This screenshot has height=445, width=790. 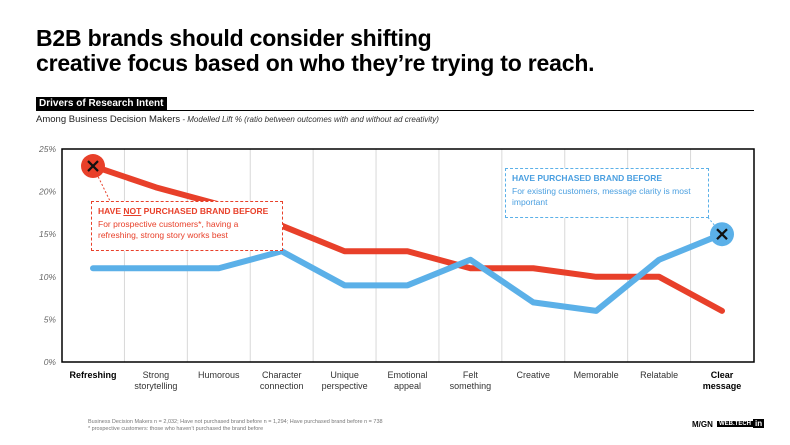 What do you see at coordinates (596, 375) in the screenshot?
I see `x-tick-label: Memorable` at bounding box center [596, 375].